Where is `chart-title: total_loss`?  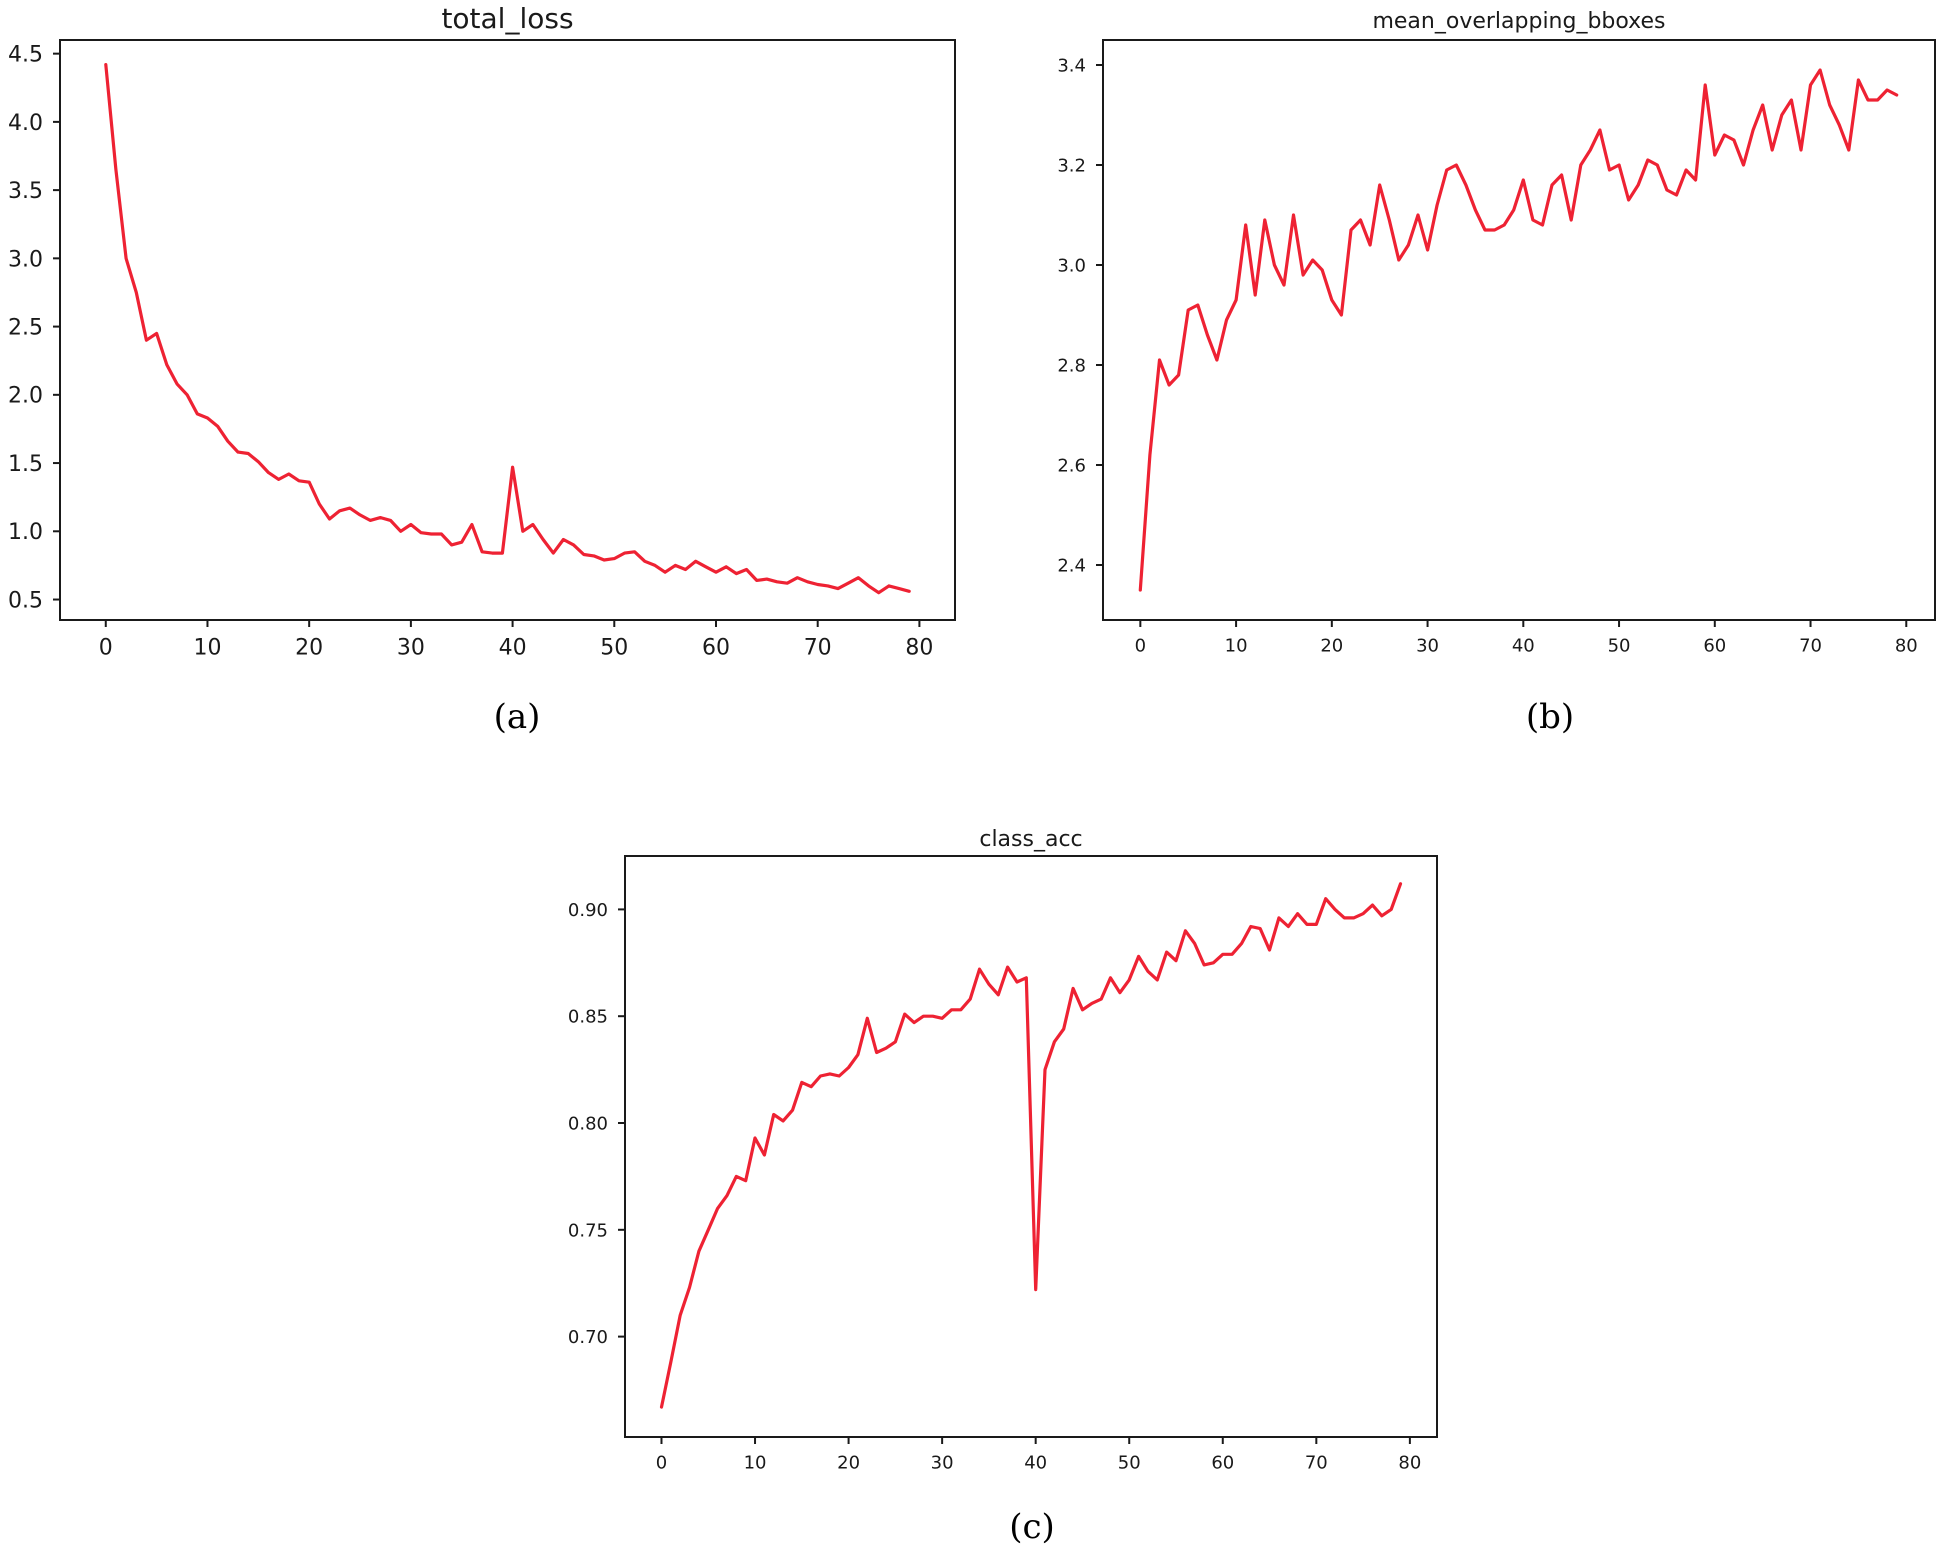 chart-title: total_loss is located at coordinates (507, 18).